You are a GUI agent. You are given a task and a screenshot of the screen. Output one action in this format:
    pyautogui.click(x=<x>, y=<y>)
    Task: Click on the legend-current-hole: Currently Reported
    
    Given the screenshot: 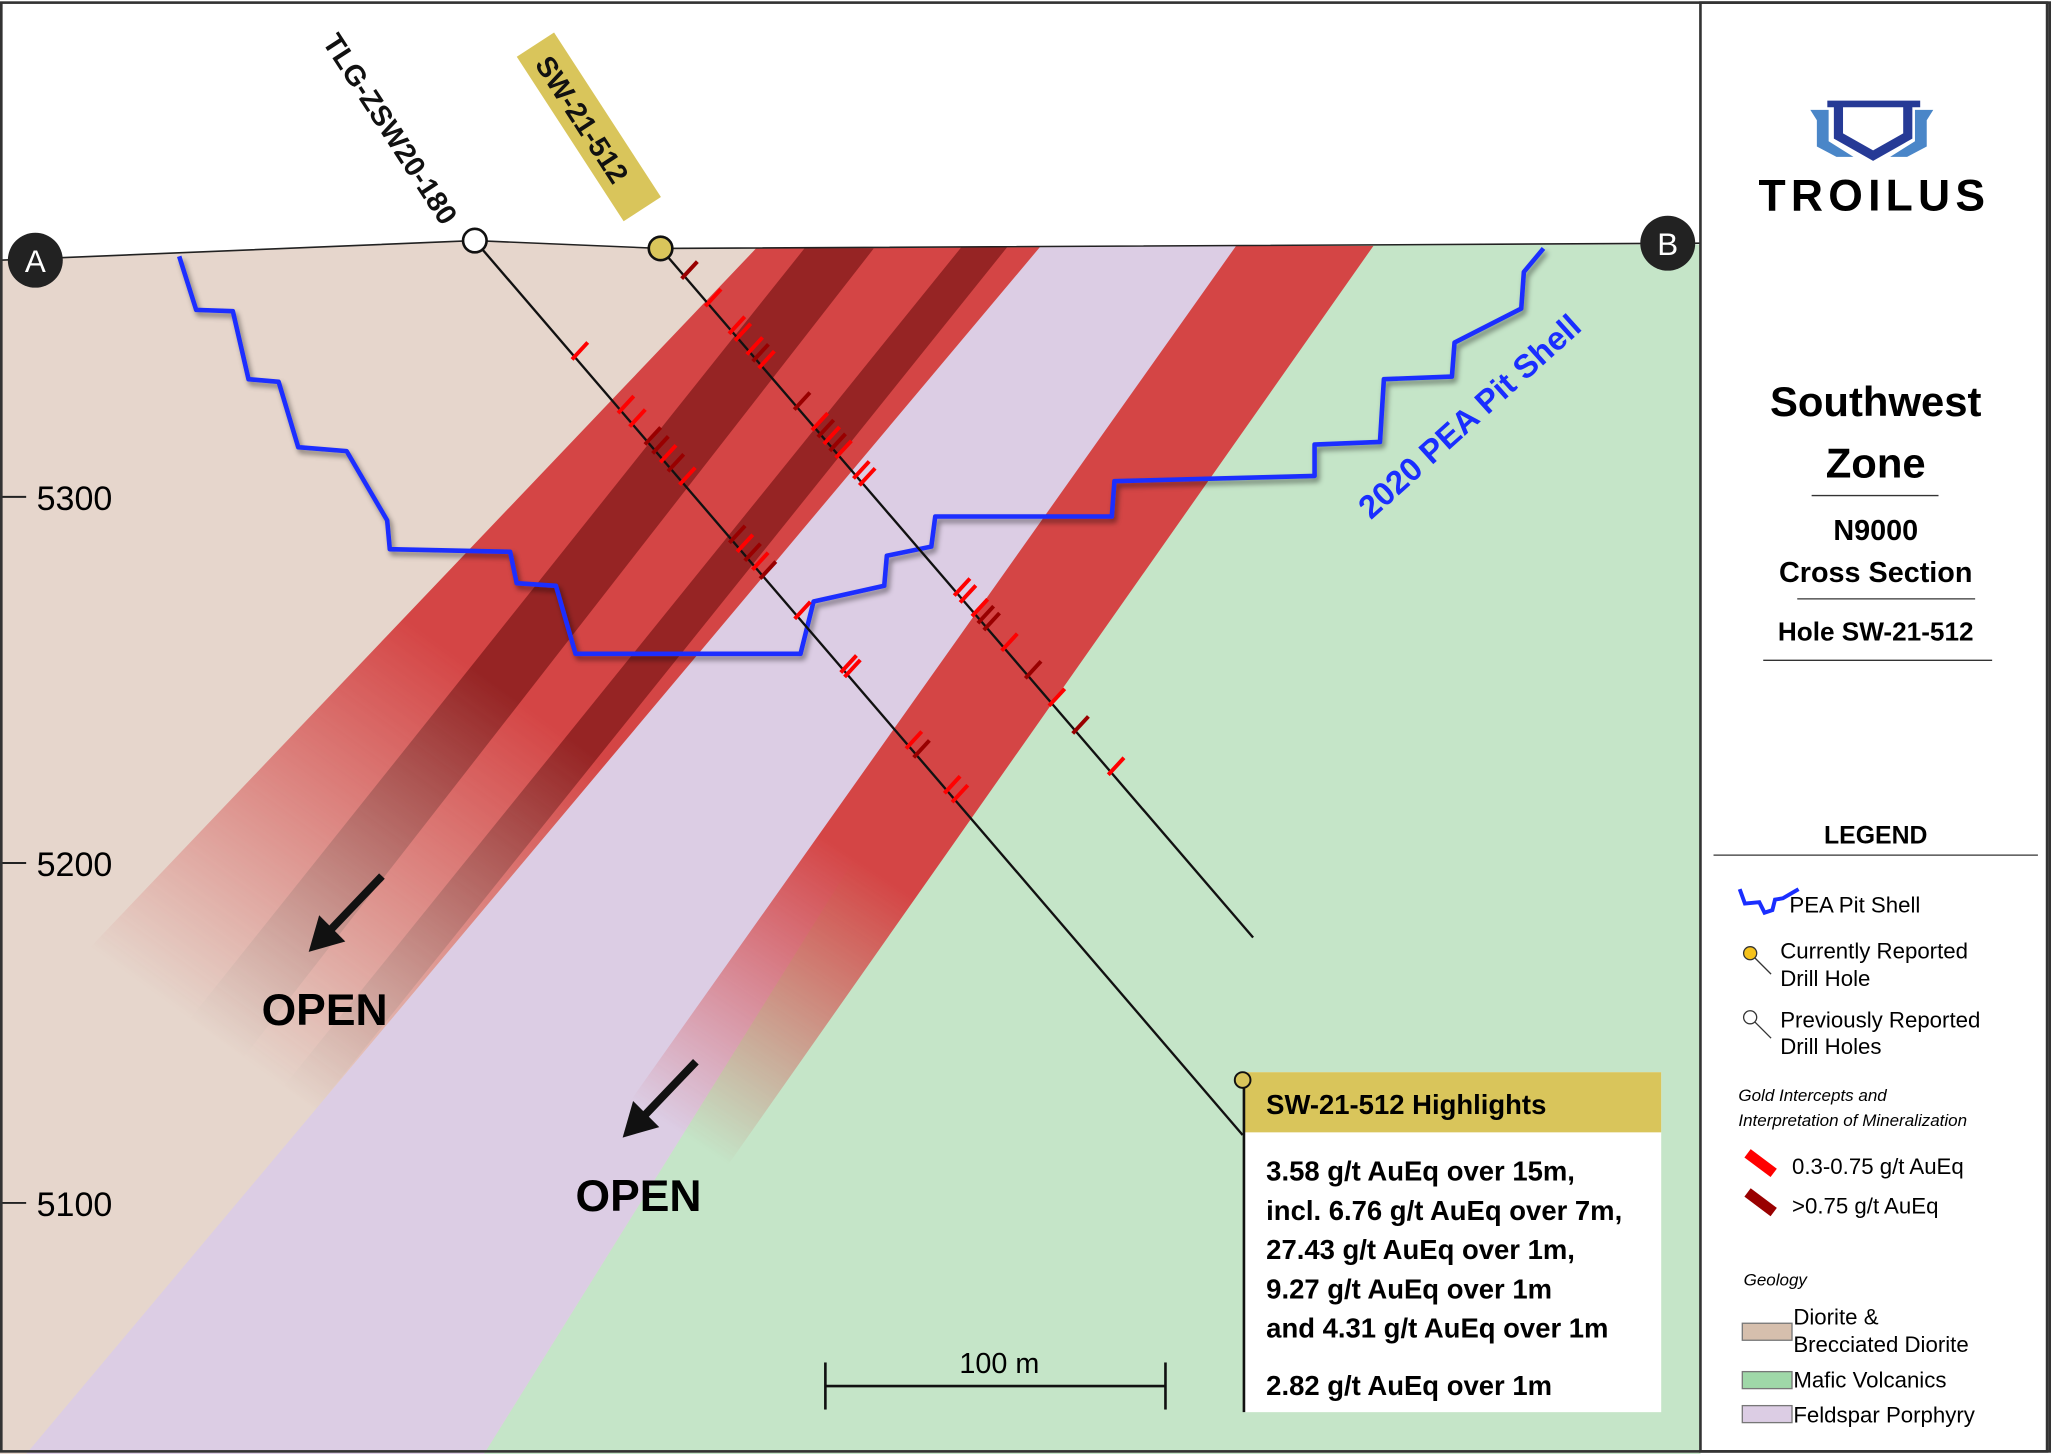 What is the action you would take?
    pyautogui.click(x=1874, y=950)
    